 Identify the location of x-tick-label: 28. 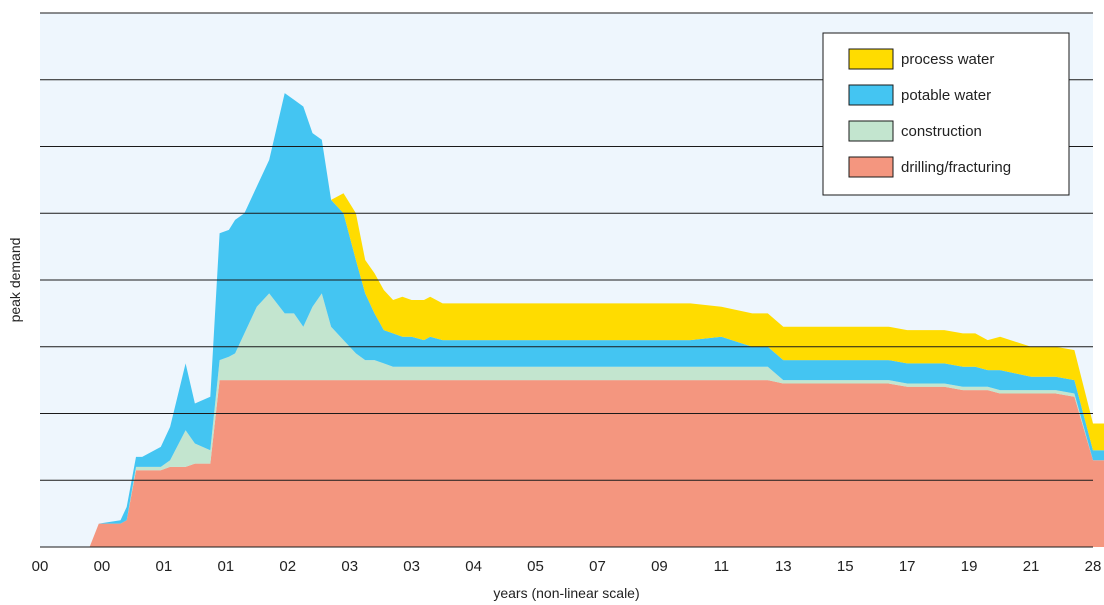
(1093, 566).